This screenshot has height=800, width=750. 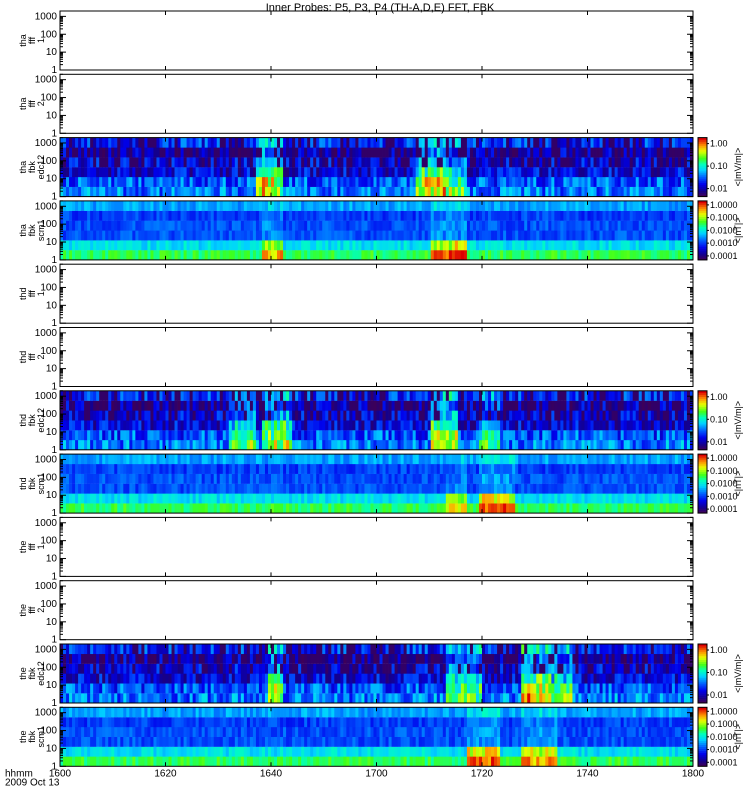 What do you see at coordinates (720, 420) in the screenshot?
I see `colorbar: 1.000.100.01<|mV/m|>` at bounding box center [720, 420].